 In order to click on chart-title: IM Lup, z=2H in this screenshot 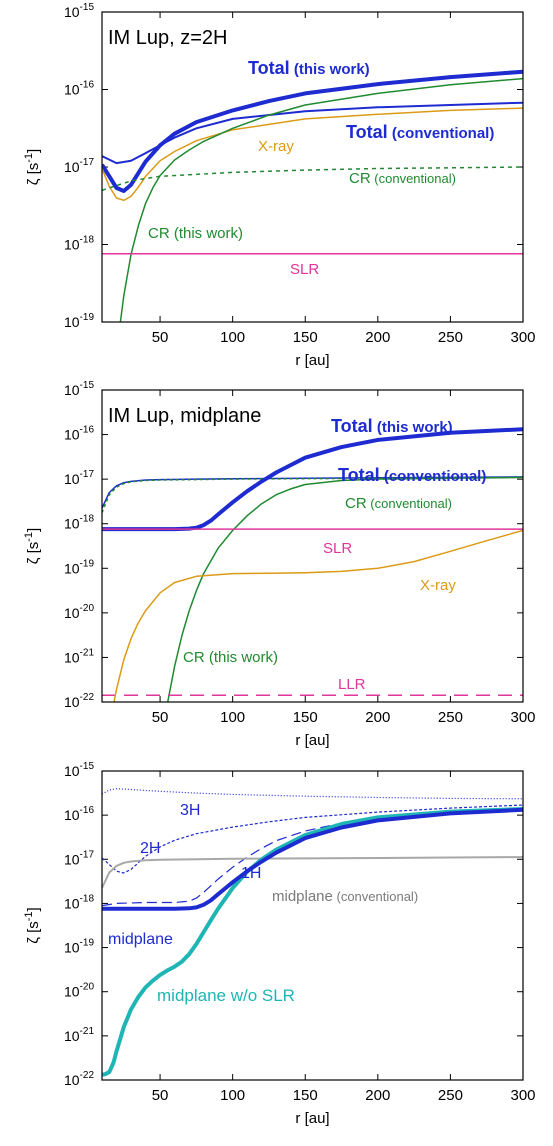, I will do `click(168, 38)`.